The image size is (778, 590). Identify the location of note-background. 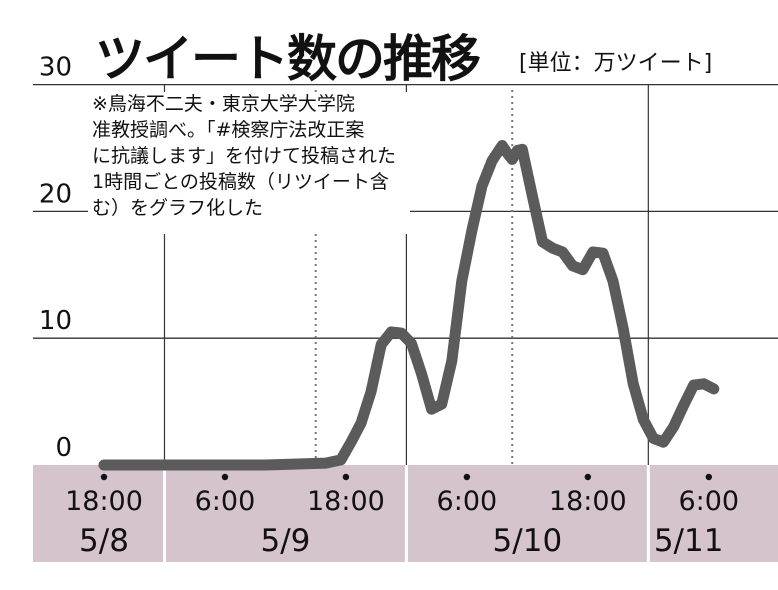
(249, 163).